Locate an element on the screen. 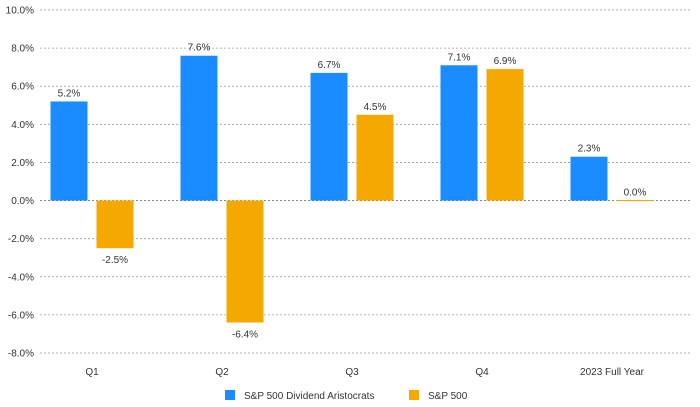 The width and height of the screenshot is (700, 407). data-label: 5.2% is located at coordinates (69, 93).